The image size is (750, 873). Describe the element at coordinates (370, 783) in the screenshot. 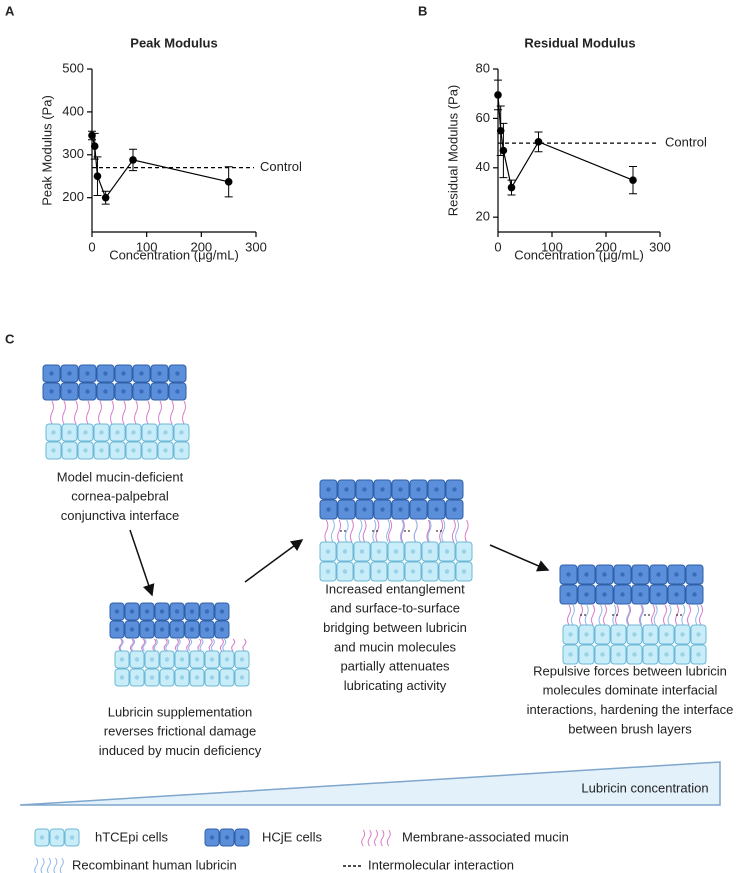

I see `concentration-wedge` at that location.